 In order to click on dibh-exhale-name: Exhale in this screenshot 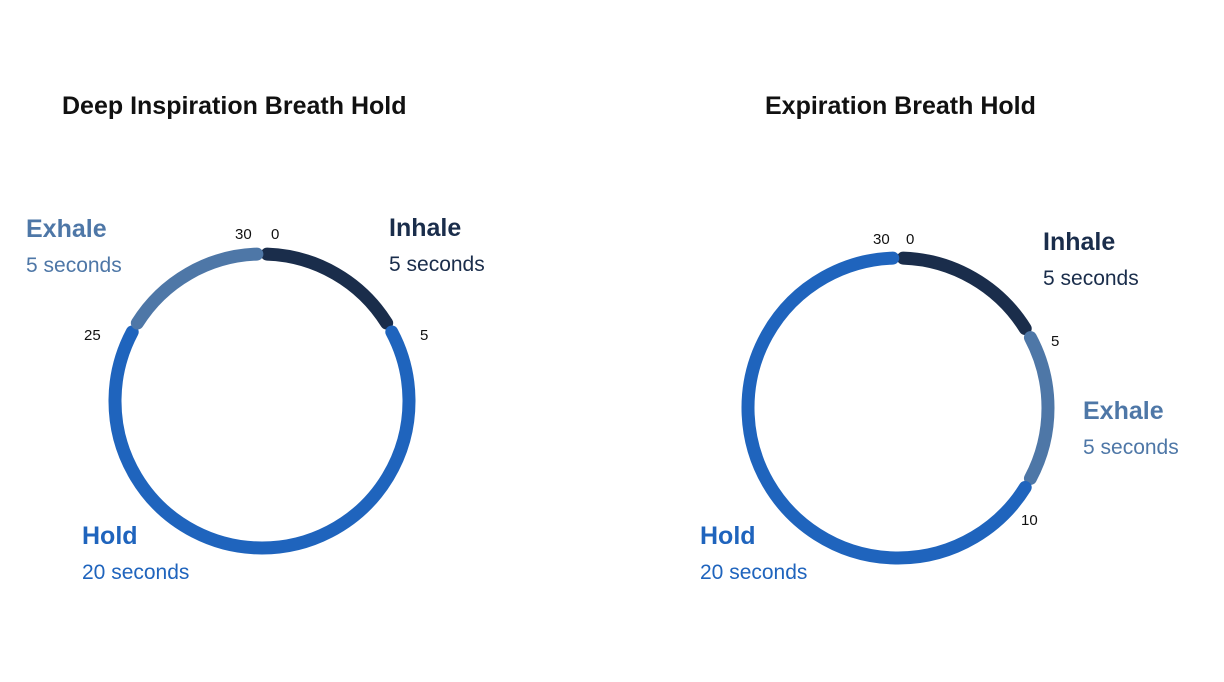, I will do `click(66, 229)`.